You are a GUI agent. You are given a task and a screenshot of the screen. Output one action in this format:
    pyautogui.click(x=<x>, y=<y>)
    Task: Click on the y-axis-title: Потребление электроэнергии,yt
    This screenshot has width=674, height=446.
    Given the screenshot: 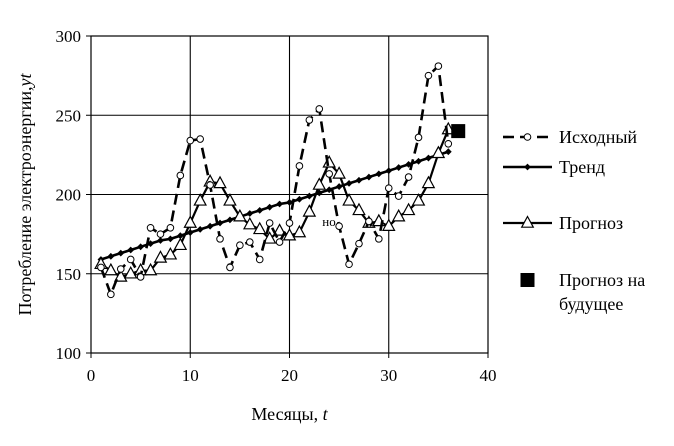 What is the action you would take?
    pyautogui.click(x=25, y=194)
    